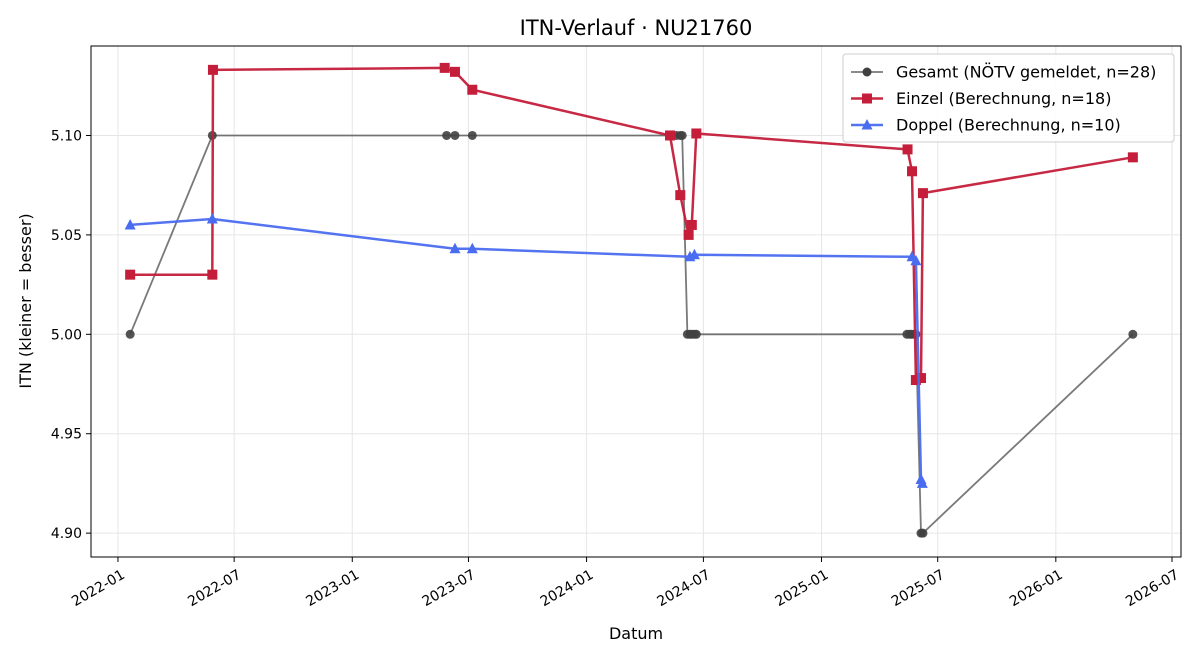  What do you see at coordinates (636, 28) in the screenshot?
I see `chart-title: ITN-Verlauf · NU21760` at bounding box center [636, 28].